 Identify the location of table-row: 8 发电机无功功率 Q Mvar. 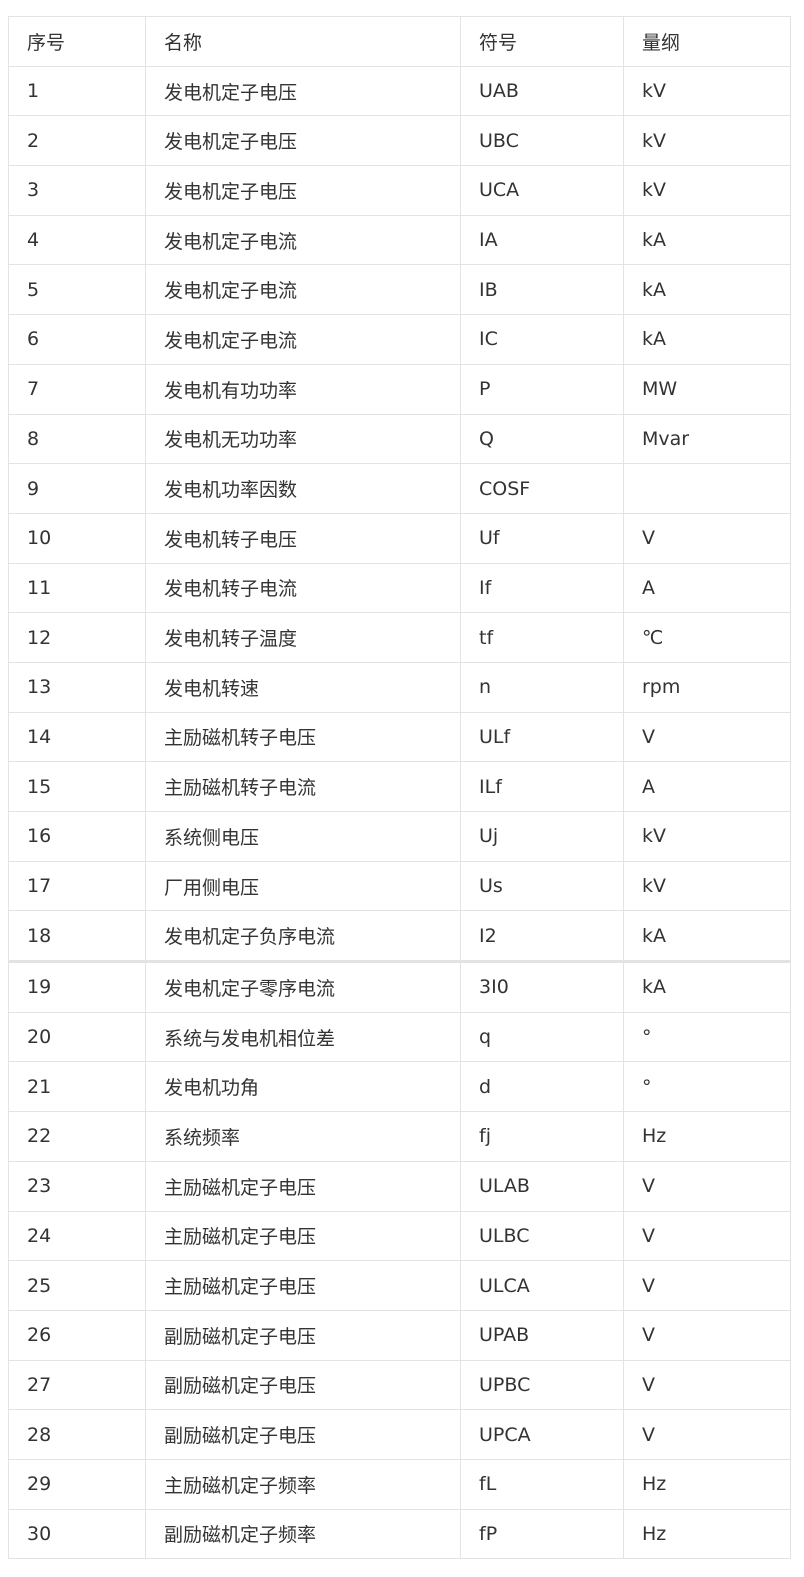
(399, 439).